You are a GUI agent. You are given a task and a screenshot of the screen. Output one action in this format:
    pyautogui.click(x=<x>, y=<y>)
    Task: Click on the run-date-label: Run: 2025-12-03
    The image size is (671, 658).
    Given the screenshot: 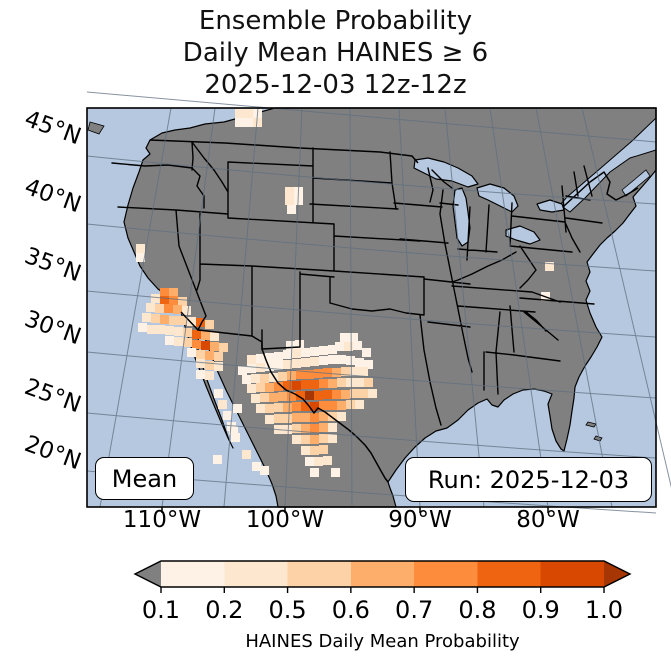 What is the action you would take?
    pyautogui.click(x=528, y=479)
    